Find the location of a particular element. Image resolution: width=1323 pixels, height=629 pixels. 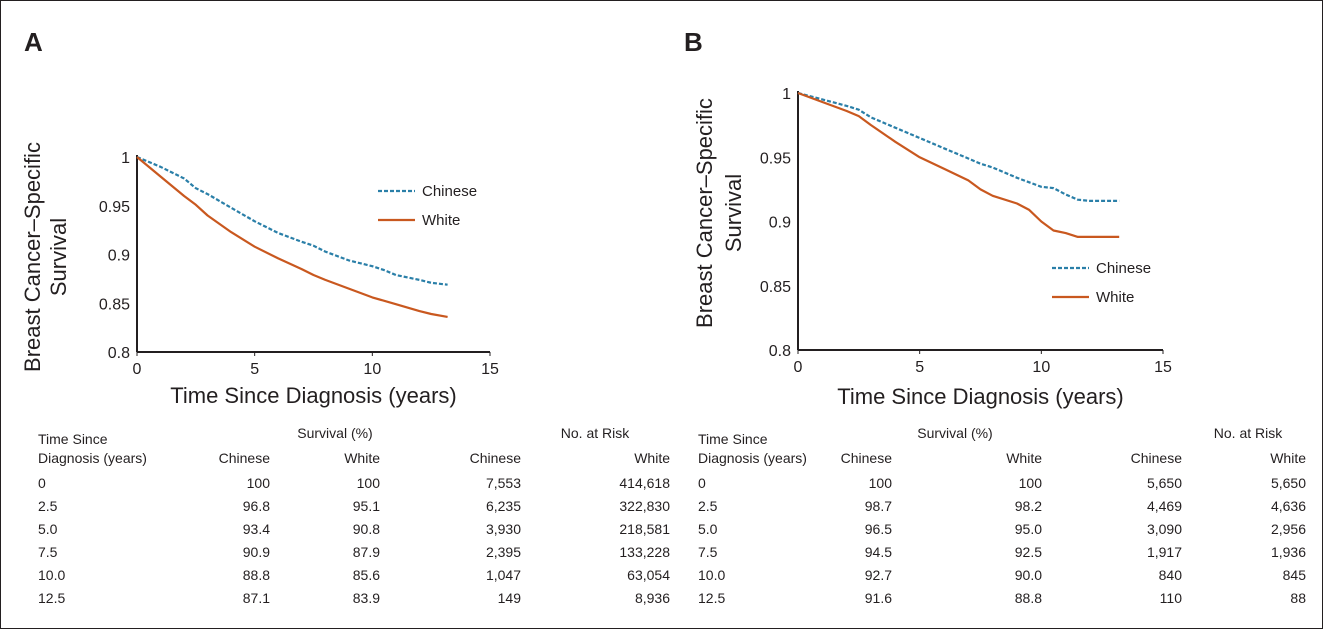

table-cell-survival-chinese: 90.9 is located at coordinates (256, 552).